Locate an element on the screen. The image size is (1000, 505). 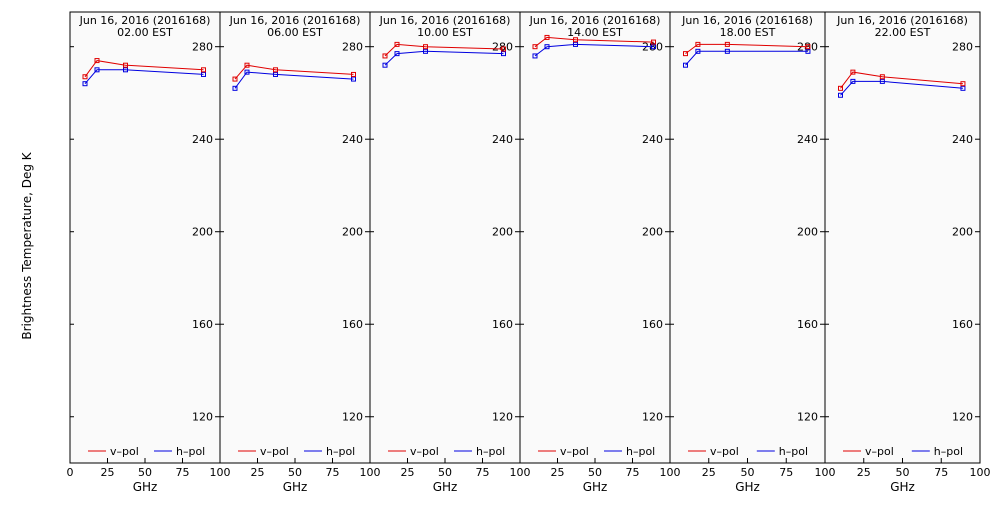
panel-subtitle: 14.00 EST is located at coordinates (595, 32).